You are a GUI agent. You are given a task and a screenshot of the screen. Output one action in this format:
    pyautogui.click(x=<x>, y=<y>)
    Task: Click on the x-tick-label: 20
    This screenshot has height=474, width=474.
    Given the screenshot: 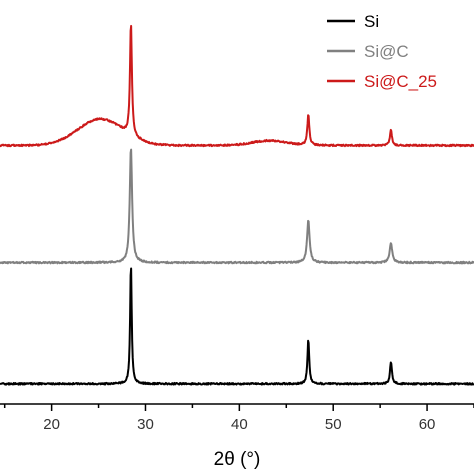 What is the action you would take?
    pyautogui.click(x=51, y=424)
    